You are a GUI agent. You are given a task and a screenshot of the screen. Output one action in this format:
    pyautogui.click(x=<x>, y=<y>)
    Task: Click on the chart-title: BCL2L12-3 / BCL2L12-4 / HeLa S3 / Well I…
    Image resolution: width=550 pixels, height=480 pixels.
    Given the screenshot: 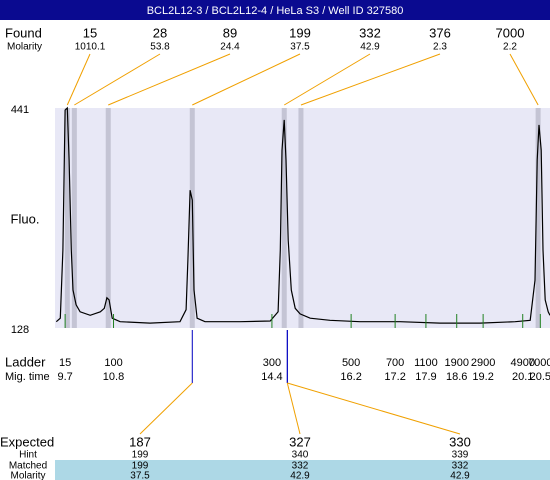 What is the action you would take?
    pyautogui.click(x=275, y=11)
    